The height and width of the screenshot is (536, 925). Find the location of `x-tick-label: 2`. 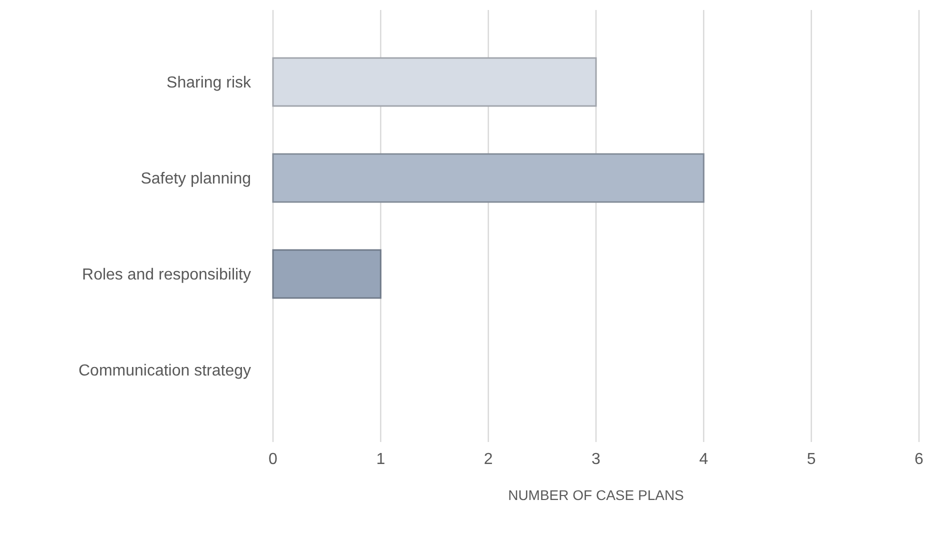

x-tick-label: 2 is located at coordinates (488, 459).